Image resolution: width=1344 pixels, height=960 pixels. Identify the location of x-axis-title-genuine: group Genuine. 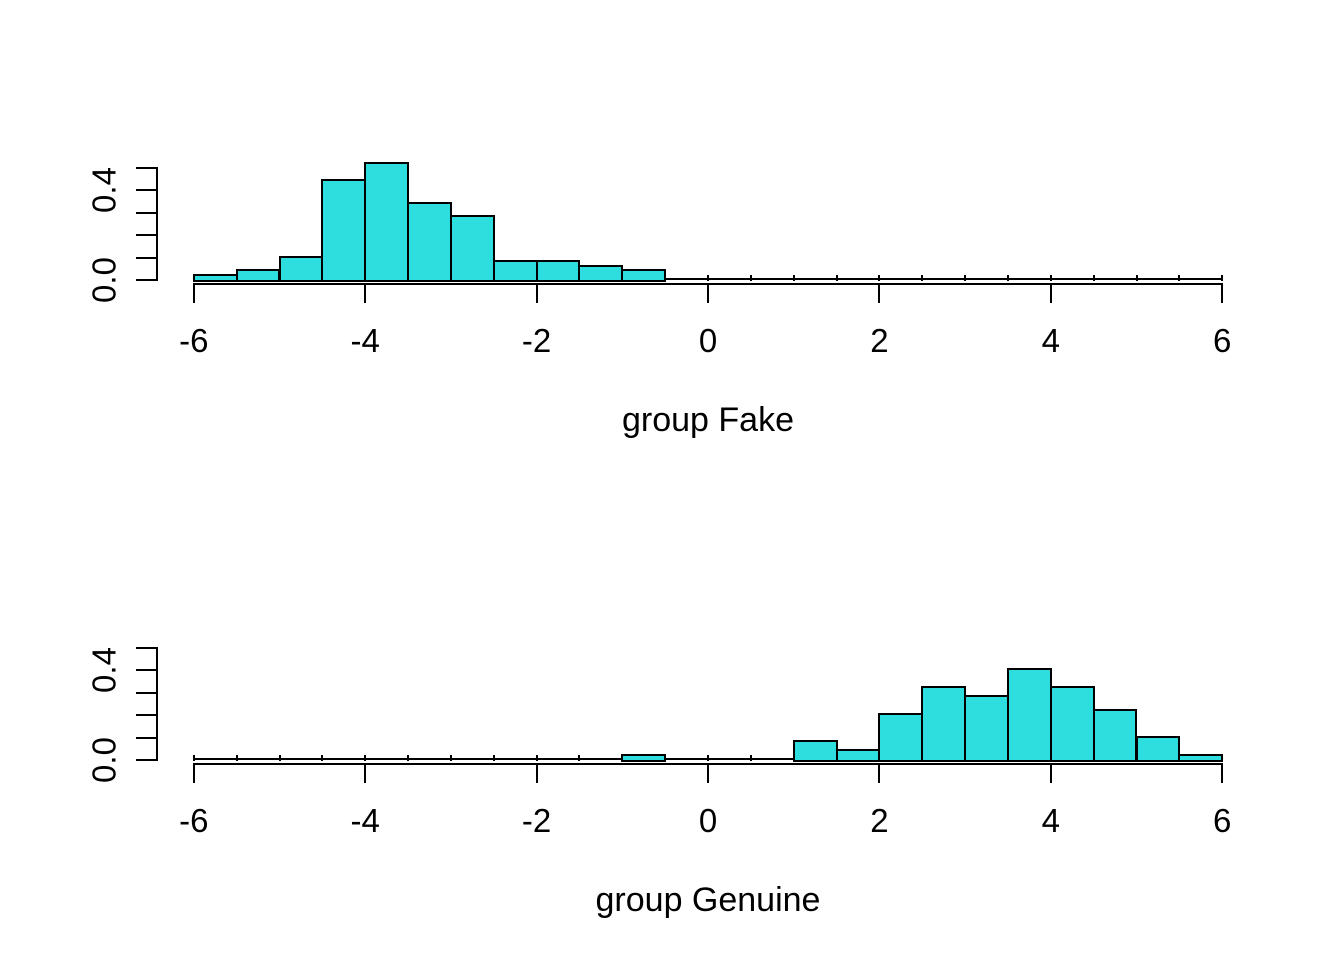
(708, 900).